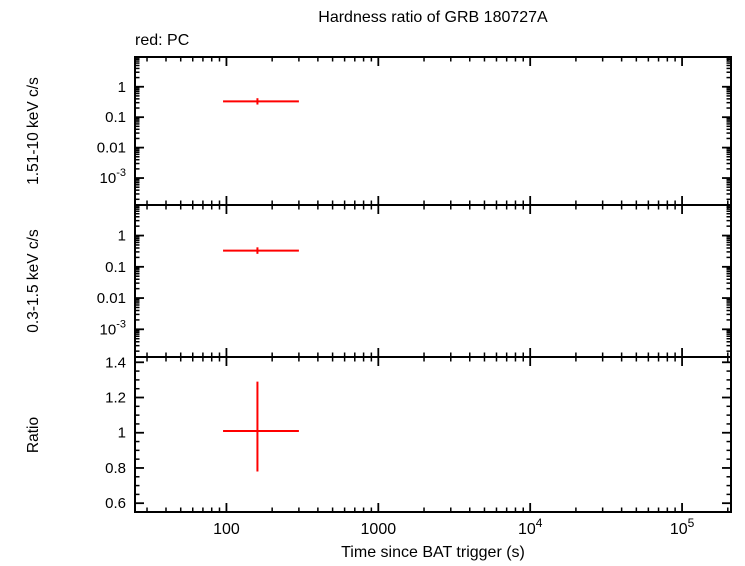 This screenshot has width=745, height=566. I want to click on chart-title: Hardness ratio of GRB 180727A, so click(433, 17).